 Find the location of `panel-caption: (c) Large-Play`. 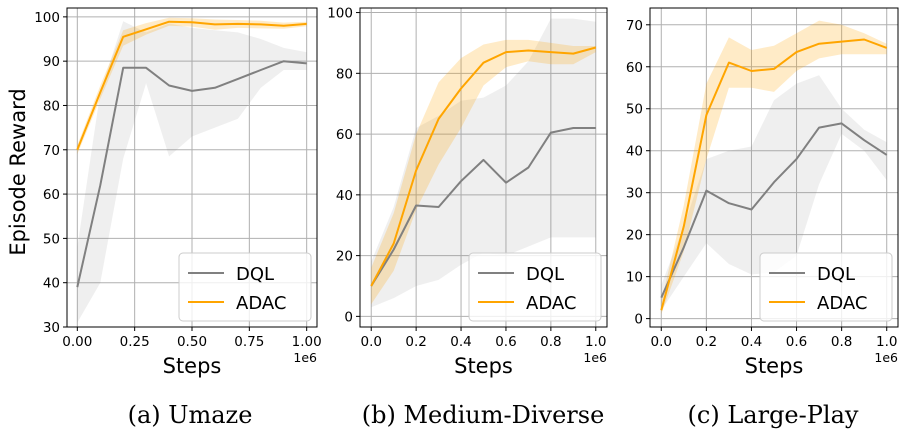

panel-caption: (c) Large-Play is located at coordinates (773, 415).